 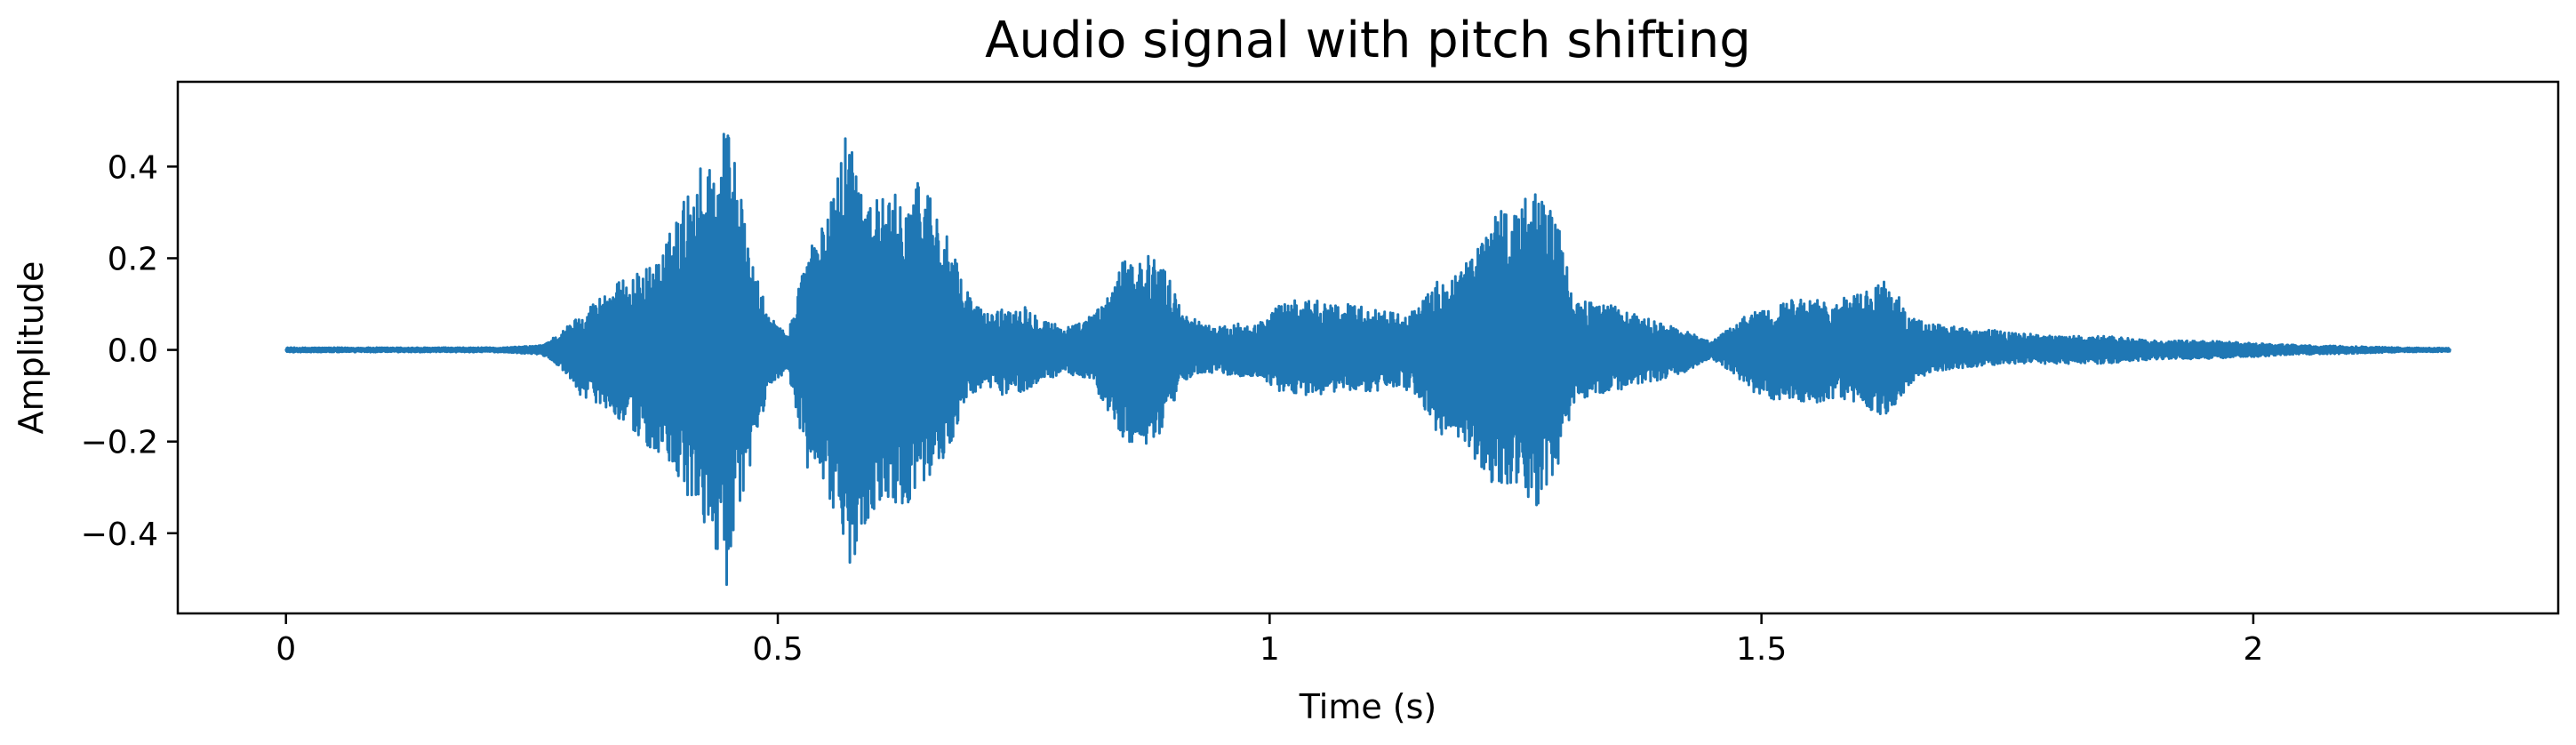 What do you see at coordinates (133, 259) in the screenshot?
I see `y-tick-label: 0.2` at bounding box center [133, 259].